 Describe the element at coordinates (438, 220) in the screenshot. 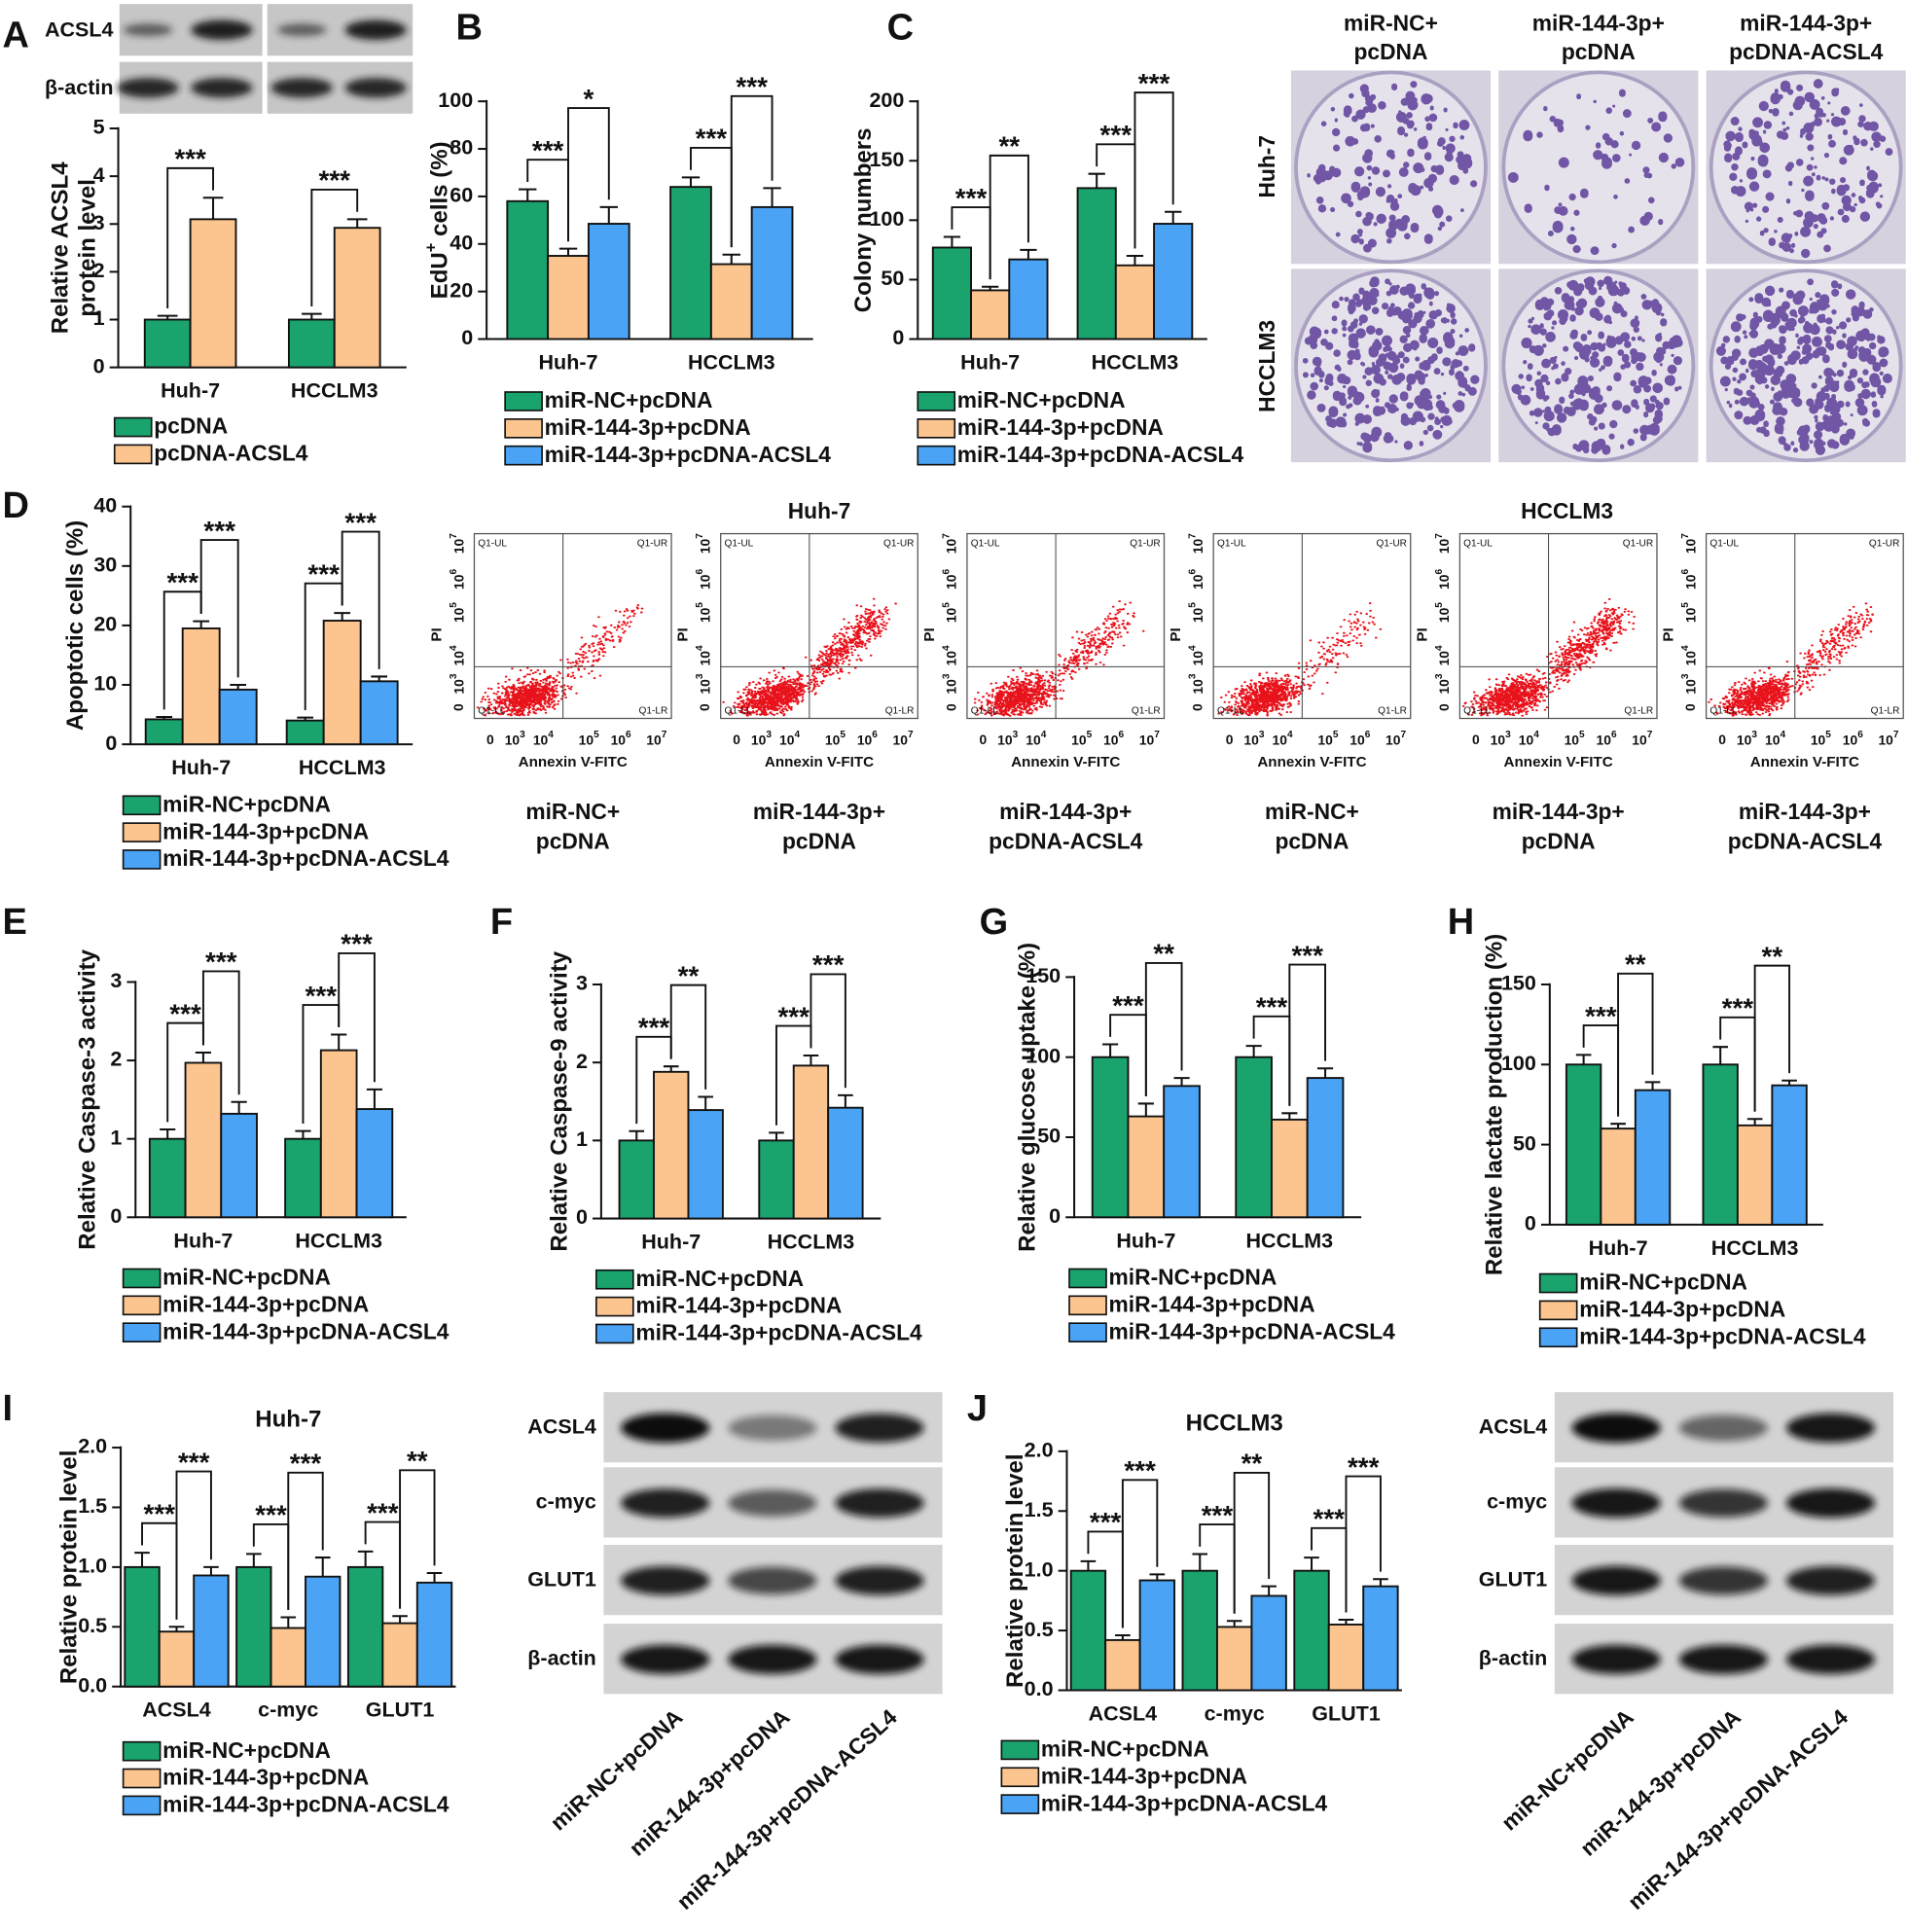

I see `y-axis-label: EdU+ cells (%)` at that location.